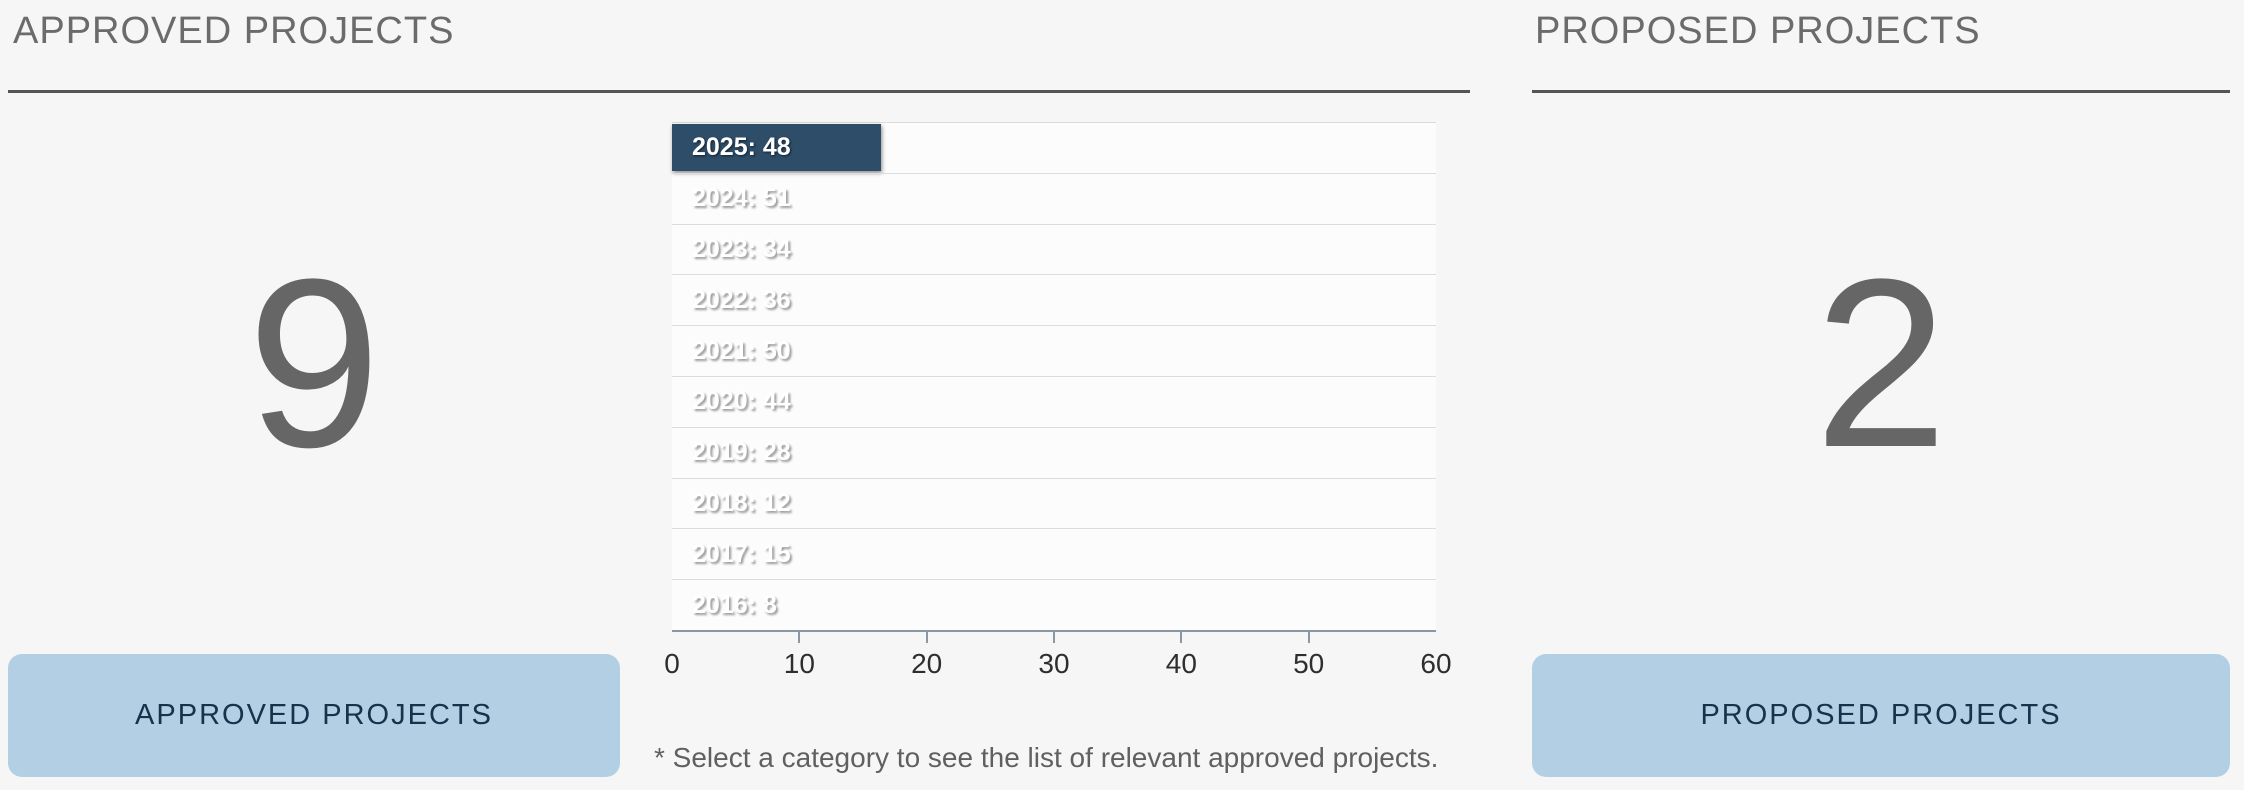  What do you see at coordinates (1054, 631) in the screenshot?
I see `chart-x-axis-line` at bounding box center [1054, 631].